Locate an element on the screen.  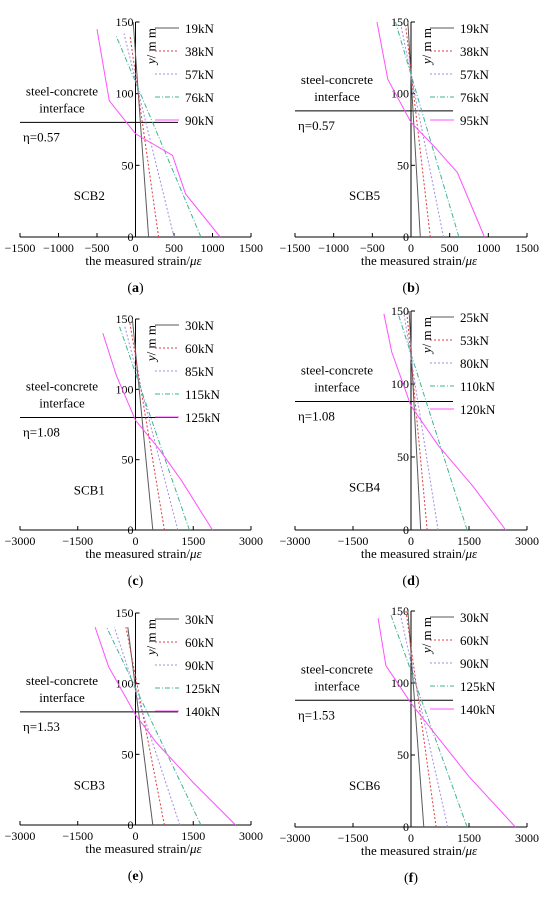
series-line-76kN is located at coordinates (427, 129).